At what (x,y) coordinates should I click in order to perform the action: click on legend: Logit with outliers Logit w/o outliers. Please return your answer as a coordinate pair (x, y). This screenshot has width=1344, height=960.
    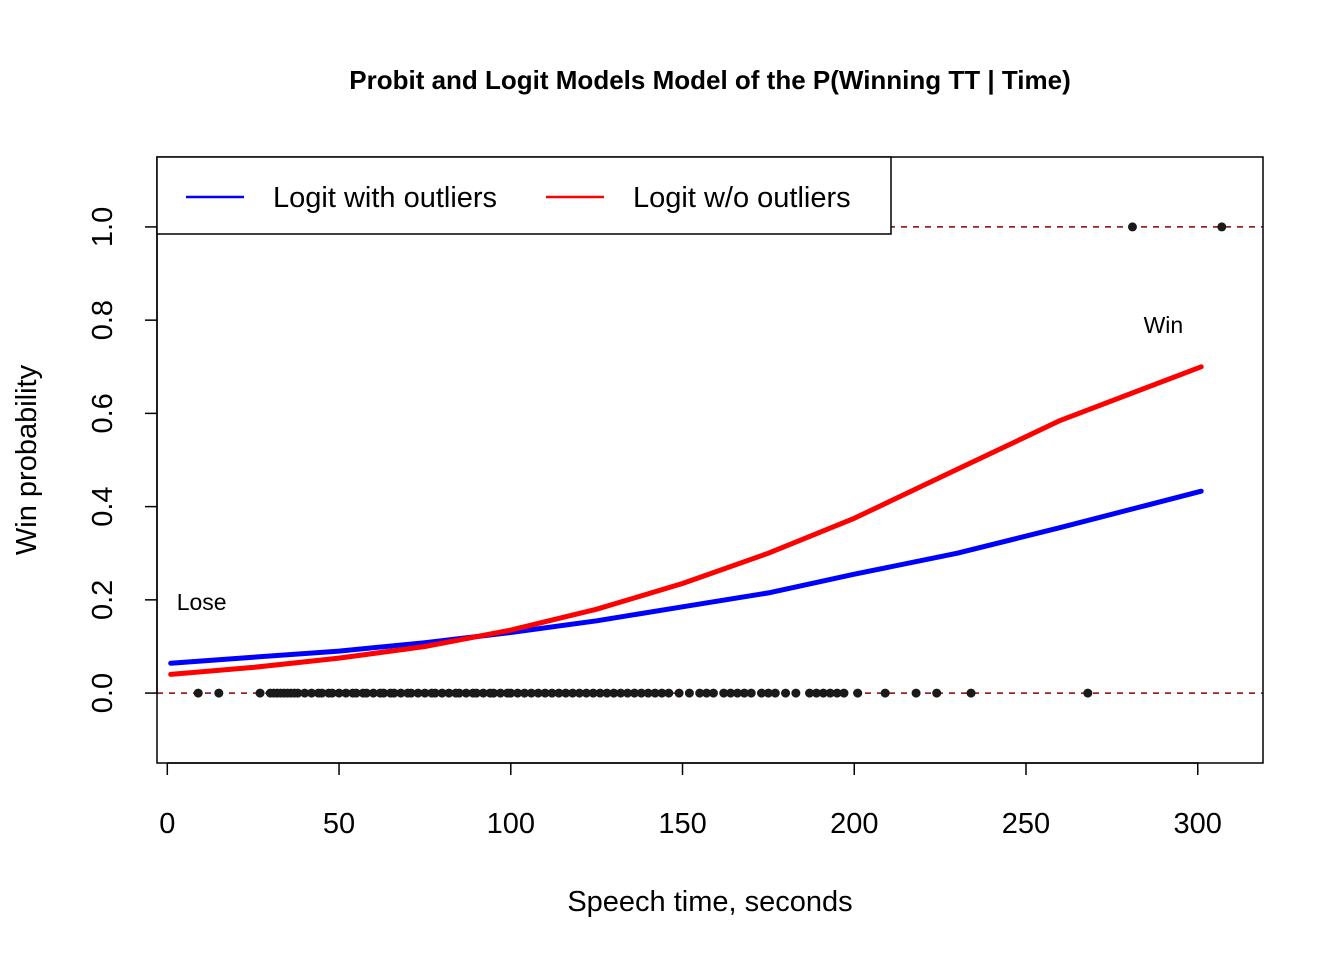
    Looking at the image, I should click on (524, 195).